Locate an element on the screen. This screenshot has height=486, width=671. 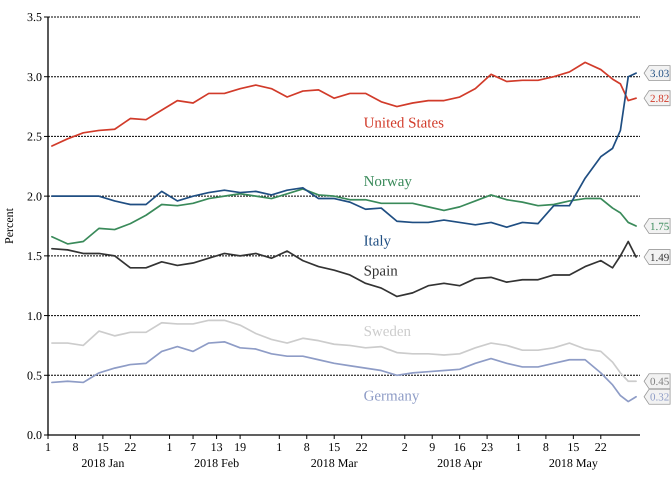
x-tick-label: 9 is located at coordinates (432, 447).